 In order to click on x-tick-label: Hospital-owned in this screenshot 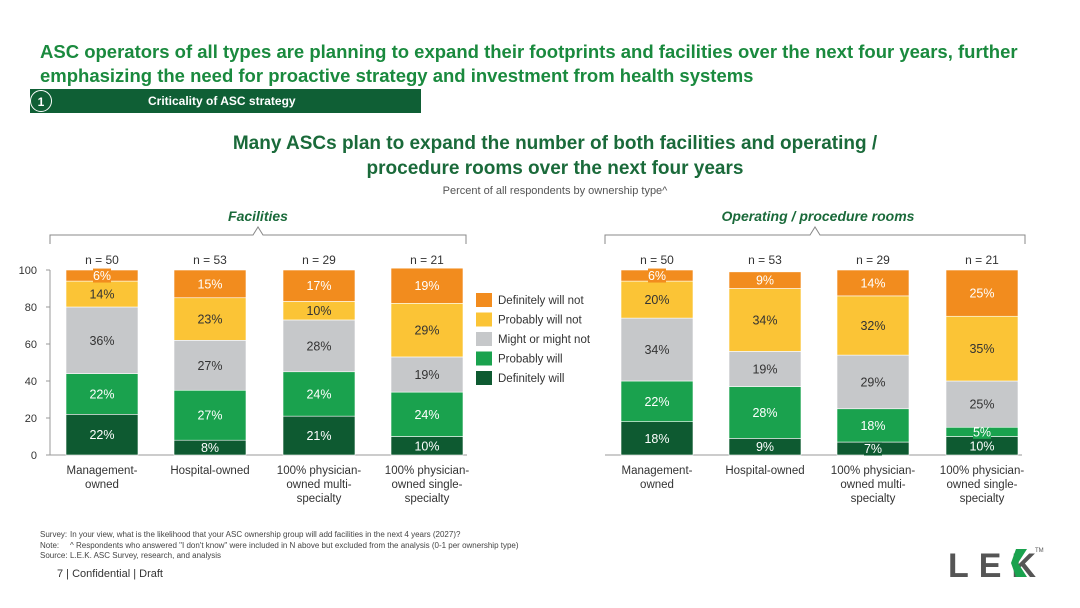, I will do `click(209, 471)`.